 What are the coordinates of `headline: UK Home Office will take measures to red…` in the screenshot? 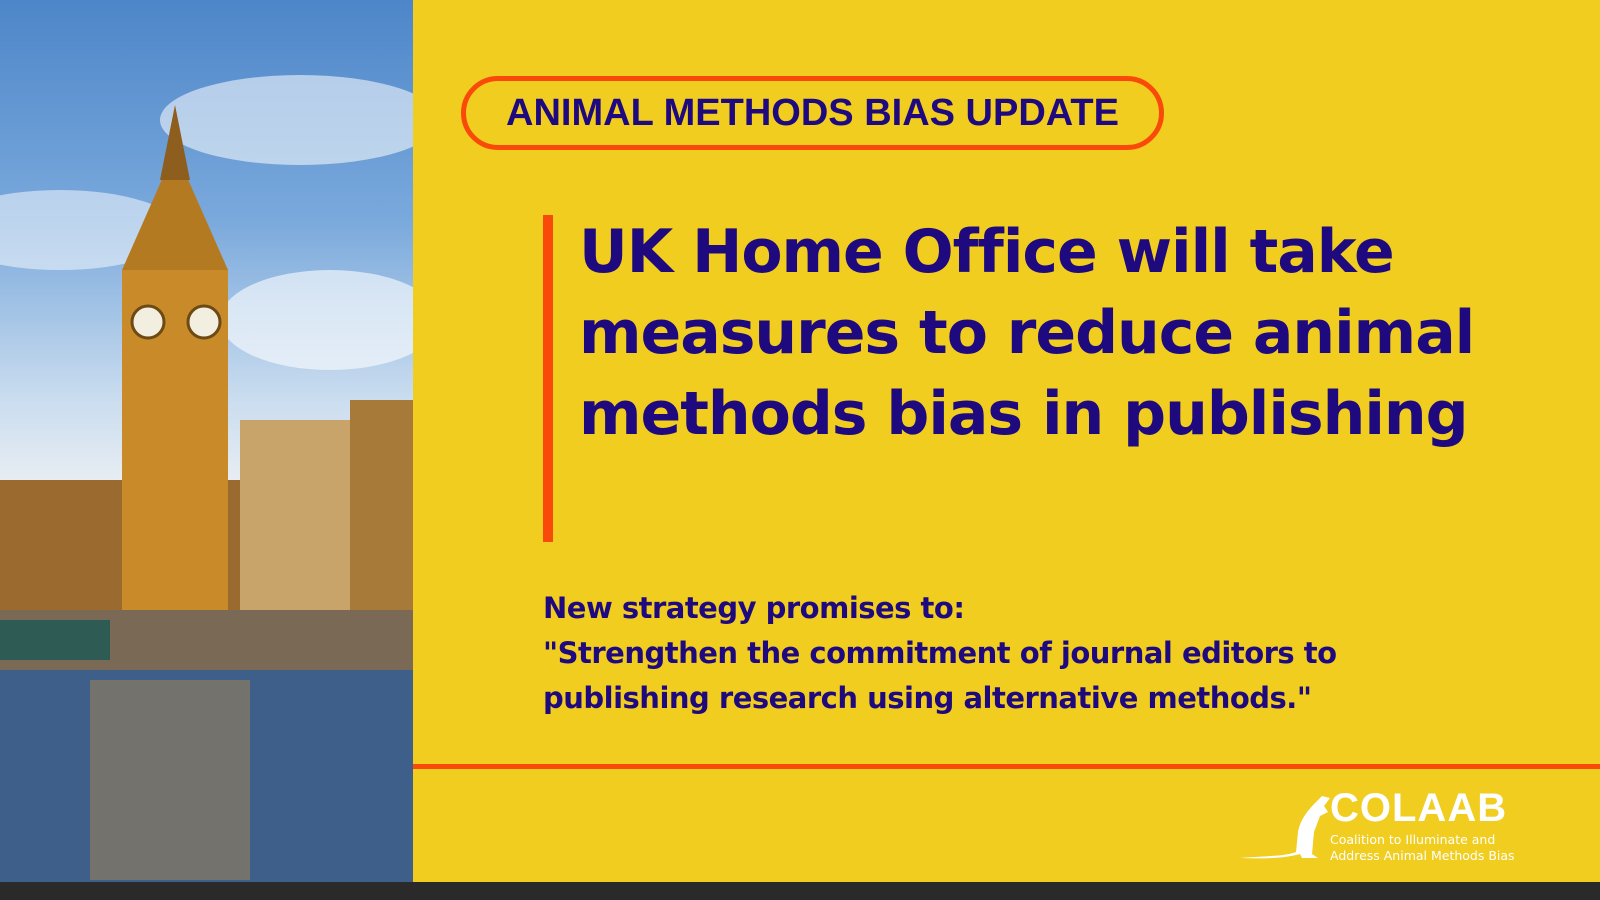 It's located at (1027, 333).